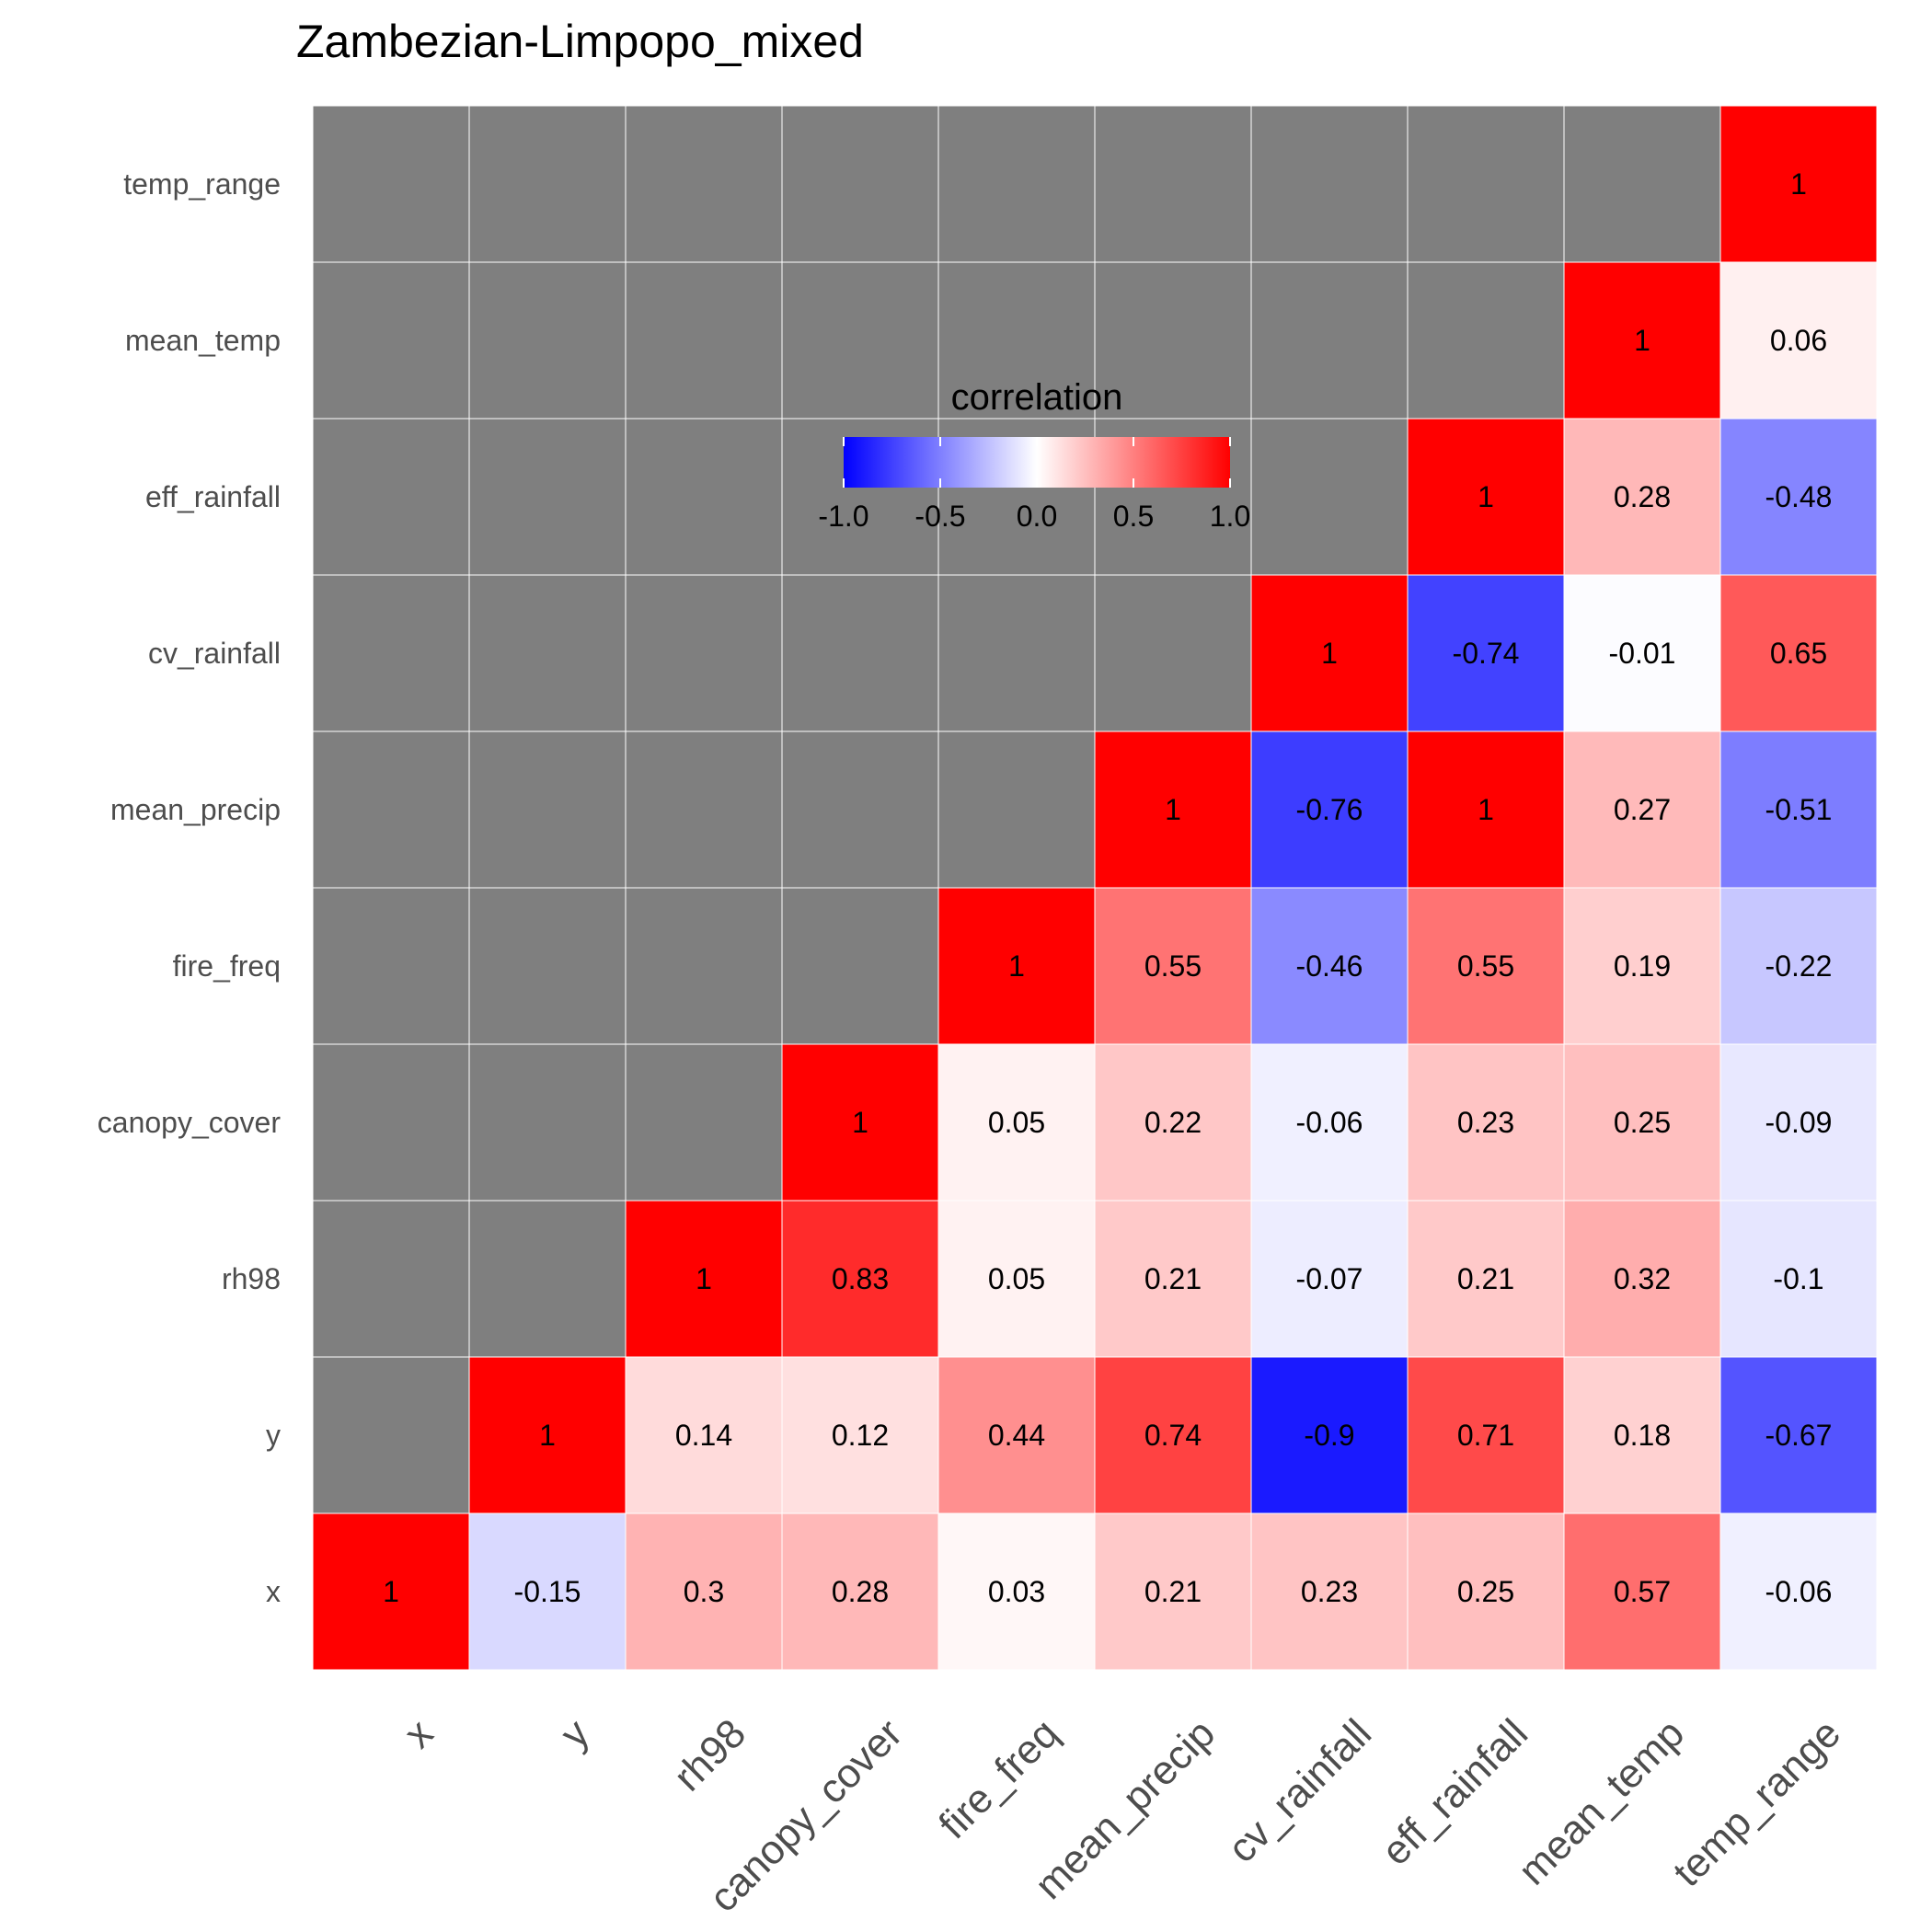 Image resolution: width=1932 pixels, height=1932 pixels. Describe the element at coordinates (704, 966) in the screenshot. I see `heatmap-cell-rh98-fire_freq` at that location.